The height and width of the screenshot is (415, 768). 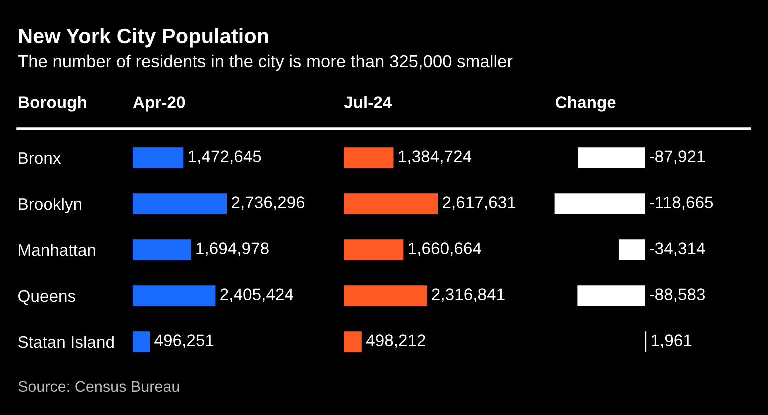 I want to click on text: Jul-24, so click(x=368, y=102).